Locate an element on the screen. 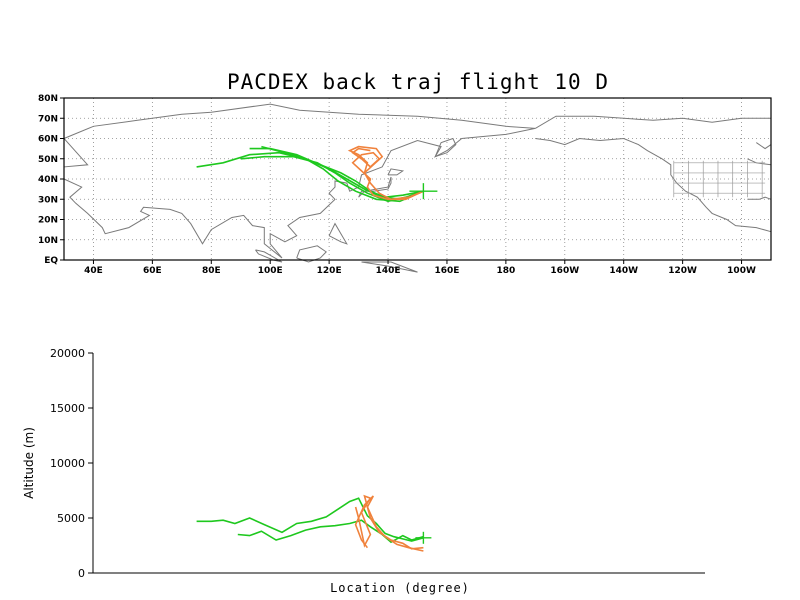 The image size is (800, 600). map-x-tick-label: 140W is located at coordinates (623, 271).